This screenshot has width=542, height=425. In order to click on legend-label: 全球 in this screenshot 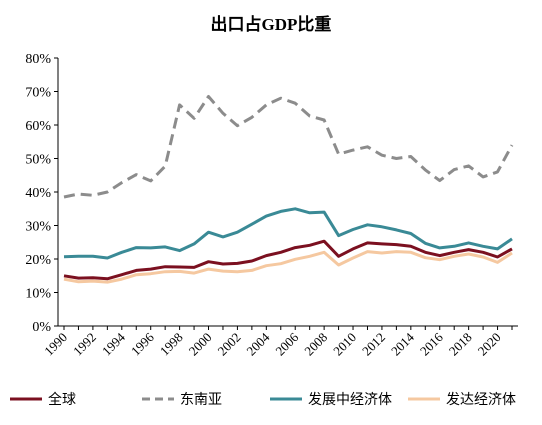, I will do `click(62, 399)`.